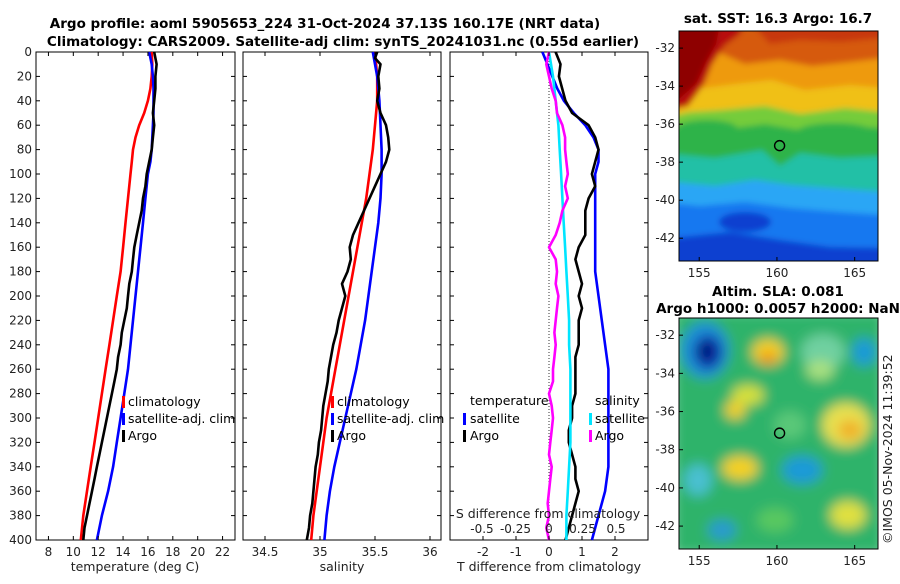  I want to click on salinity-legend: climatology satellite-adj. clim Argo, so click(387, 418).